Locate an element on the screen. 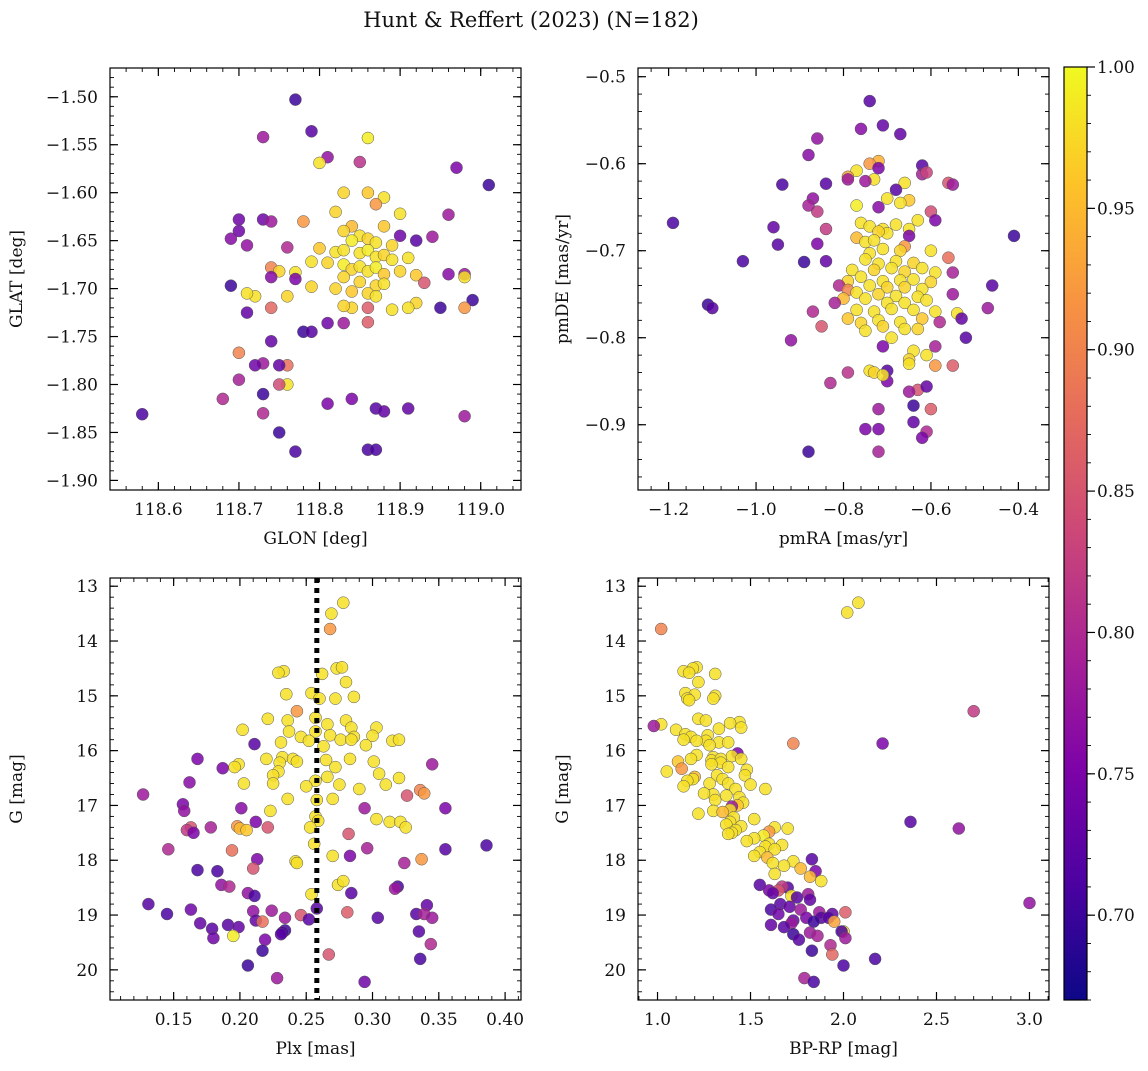 Image resolution: width=1148 pixels, height=1071 pixels. y-tick-label: 14 is located at coordinates (87, 642).